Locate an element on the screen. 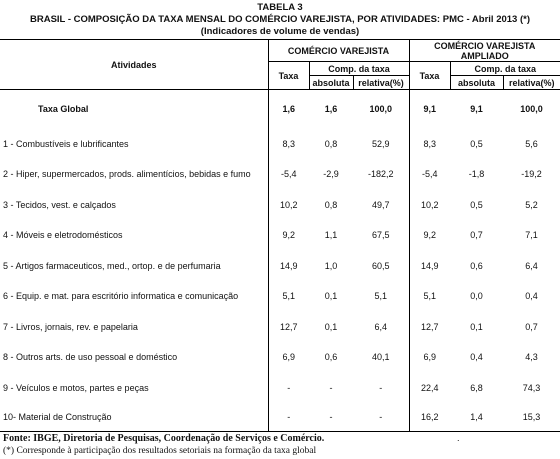 This screenshot has width=560, height=459. cell-absoluta: -2,9 is located at coordinates (331, 174).